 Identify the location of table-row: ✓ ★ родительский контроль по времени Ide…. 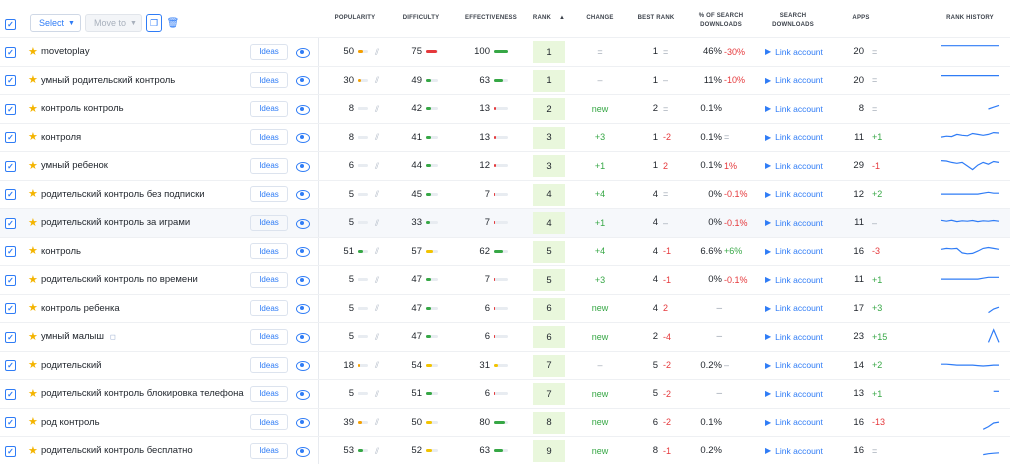
(505, 279).